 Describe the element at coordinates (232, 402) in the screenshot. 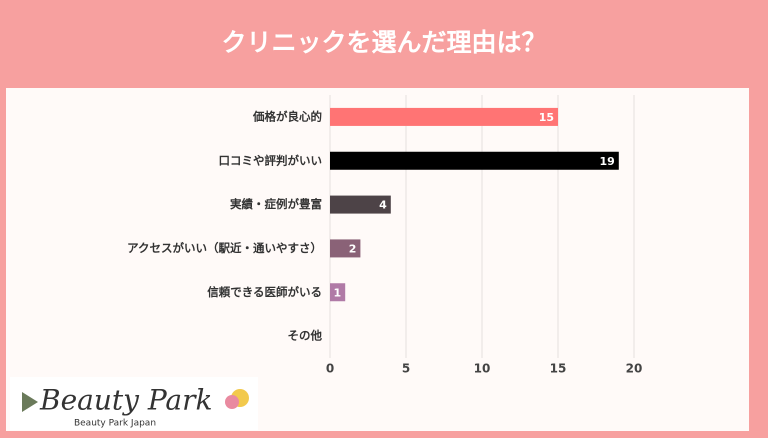

I see `logo-flower` at that location.